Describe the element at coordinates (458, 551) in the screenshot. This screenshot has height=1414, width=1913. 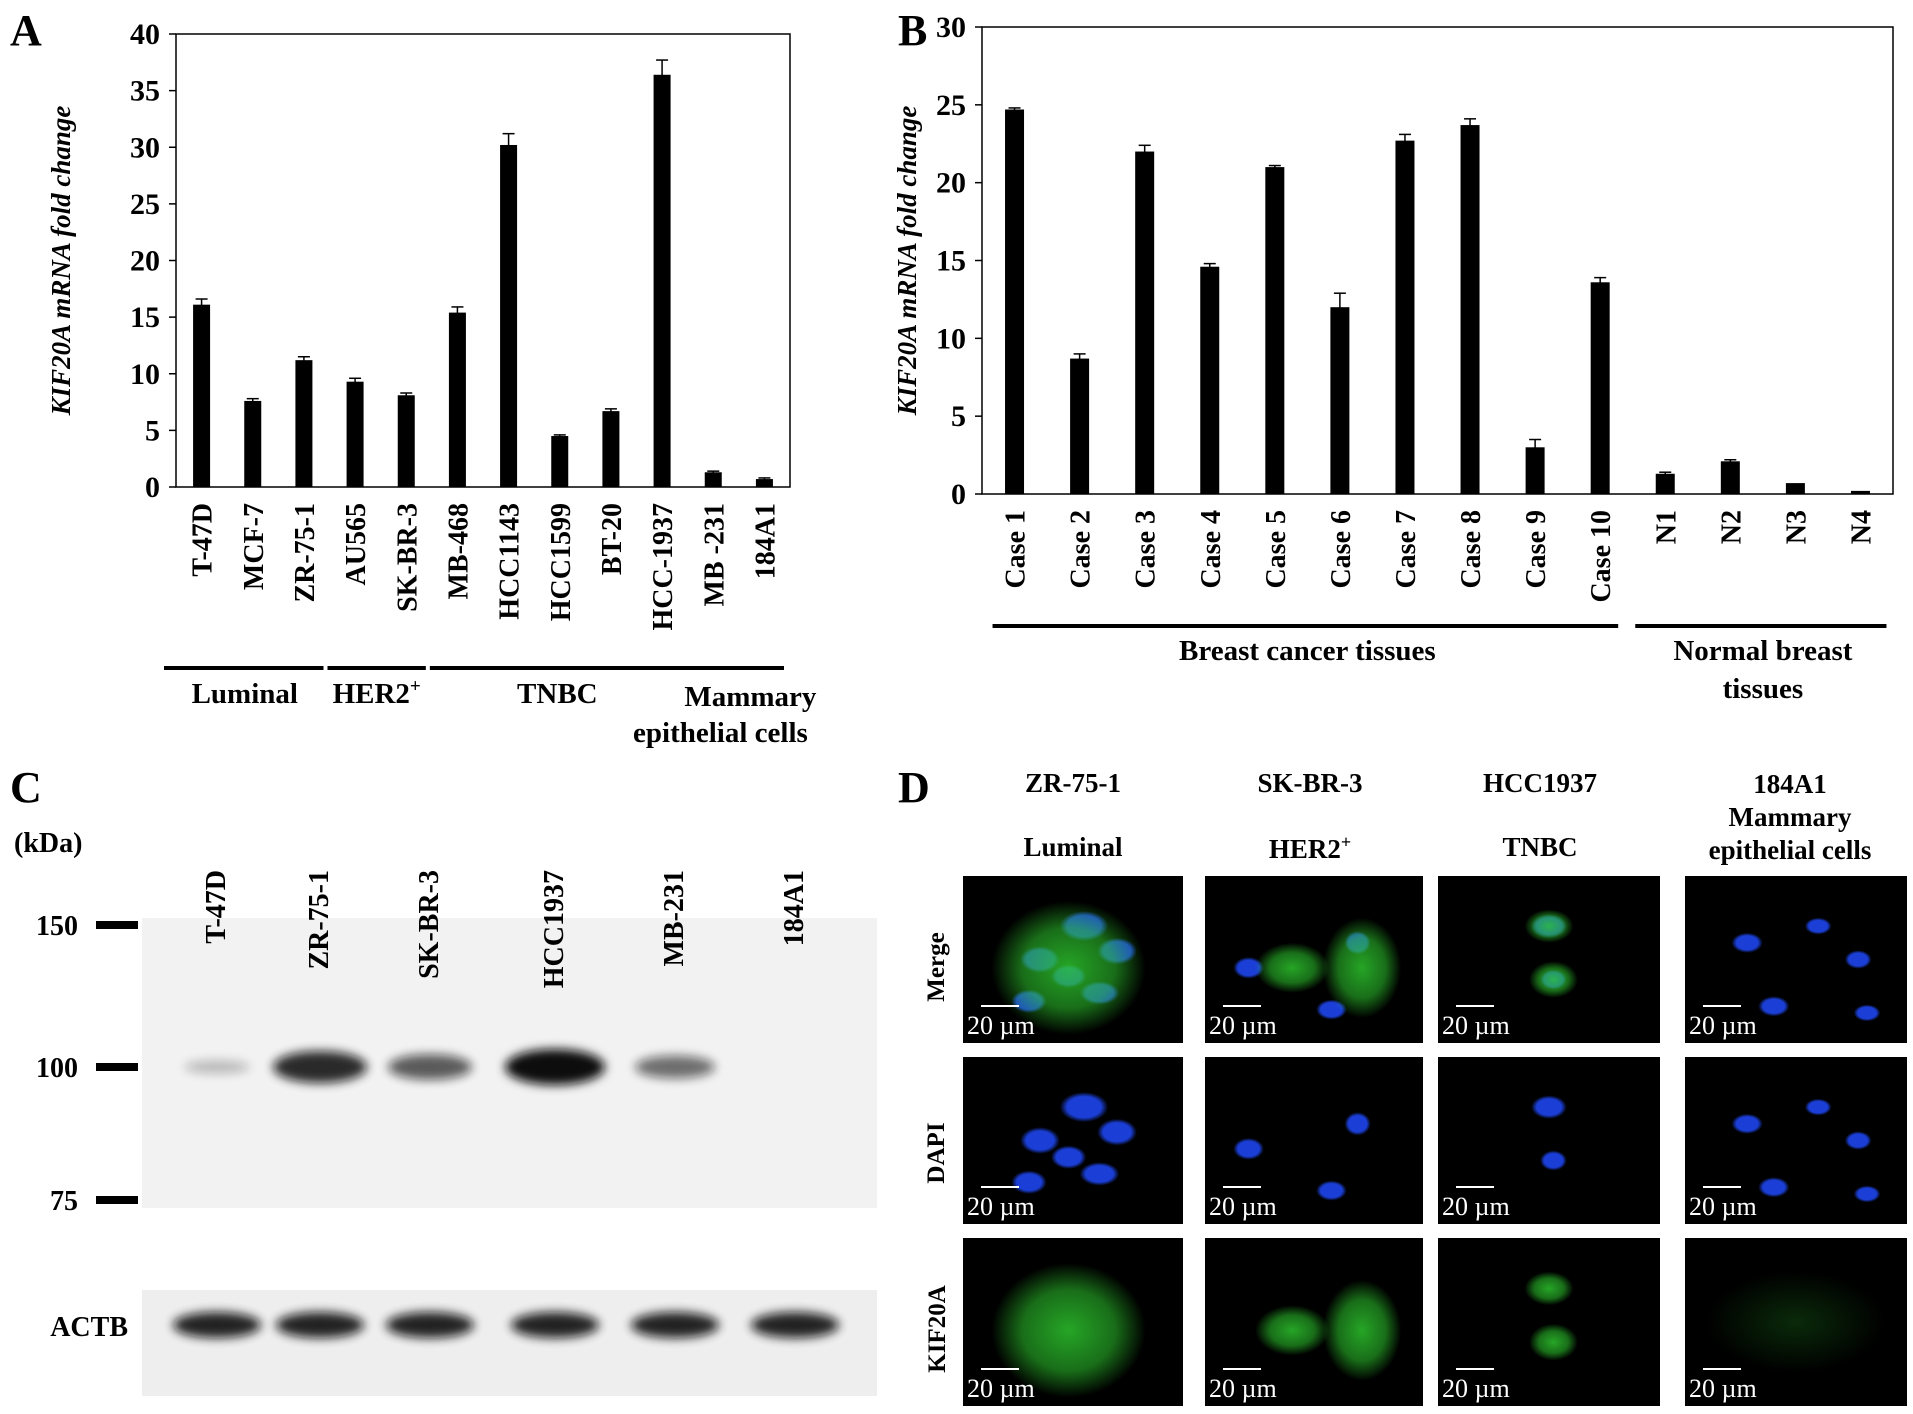
I see `x-tick-label: MB-468` at that location.